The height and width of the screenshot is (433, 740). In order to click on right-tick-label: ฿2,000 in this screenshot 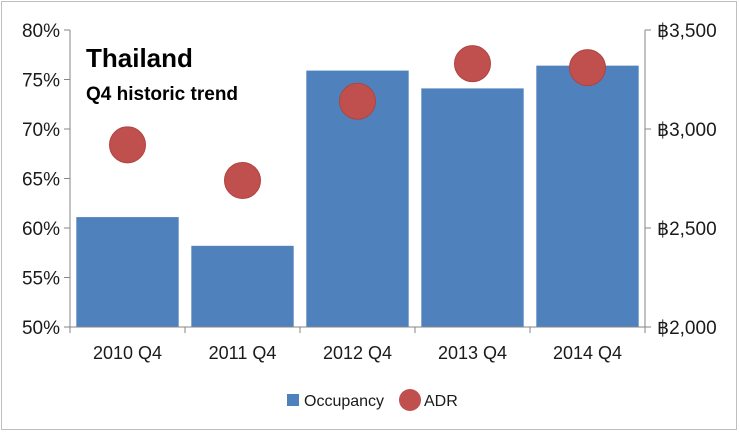, I will do `click(687, 328)`.